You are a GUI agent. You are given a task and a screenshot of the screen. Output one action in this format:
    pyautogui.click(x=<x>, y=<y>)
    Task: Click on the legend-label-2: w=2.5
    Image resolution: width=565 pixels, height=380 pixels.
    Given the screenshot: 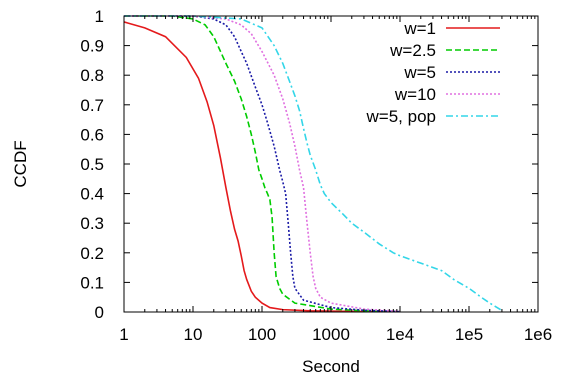 What is the action you would take?
    pyautogui.click(x=412, y=50)
    